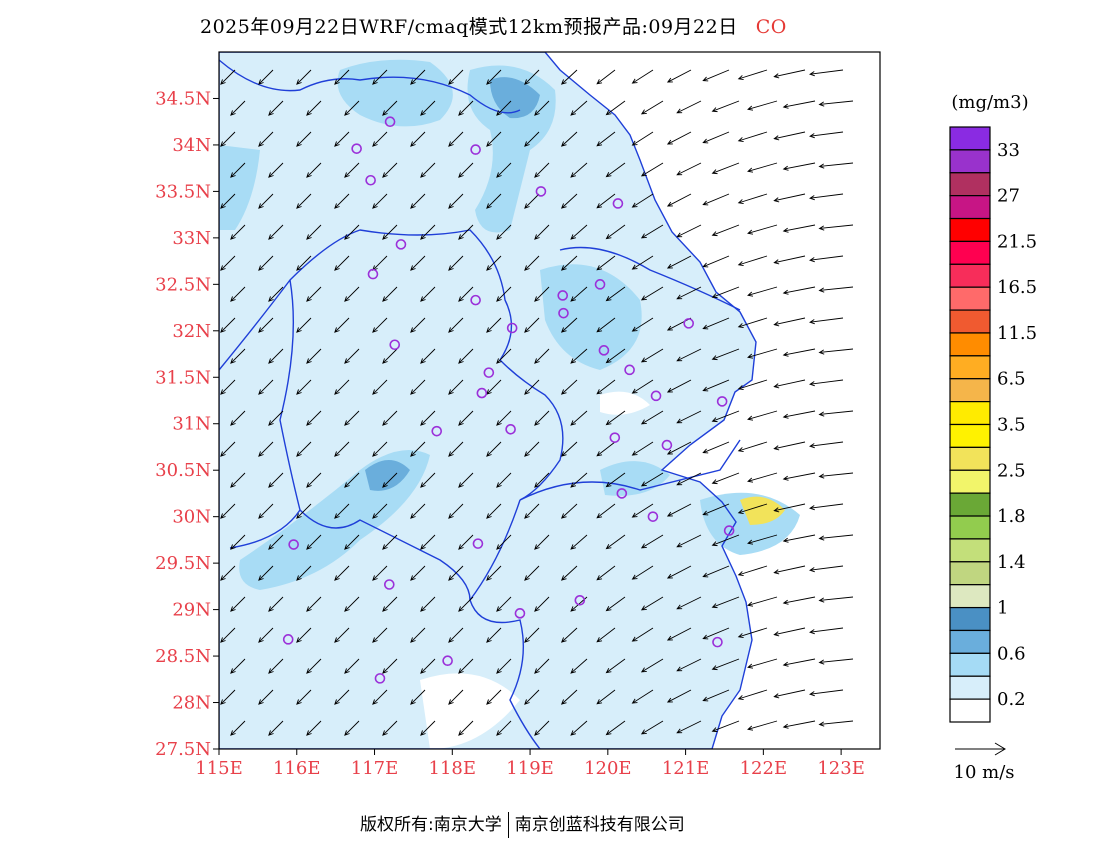  What do you see at coordinates (191, 331) in the screenshot?
I see `lat-tick-label: 32N` at bounding box center [191, 331].